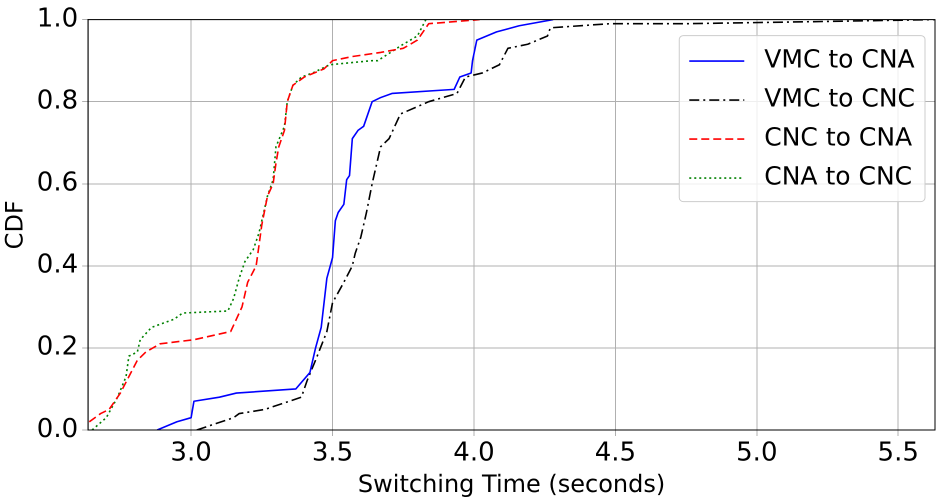  What do you see at coordinates (191, 452) in the screenshot?
I see `x-tick-label: 3.0` at bounding box center [191, 452].